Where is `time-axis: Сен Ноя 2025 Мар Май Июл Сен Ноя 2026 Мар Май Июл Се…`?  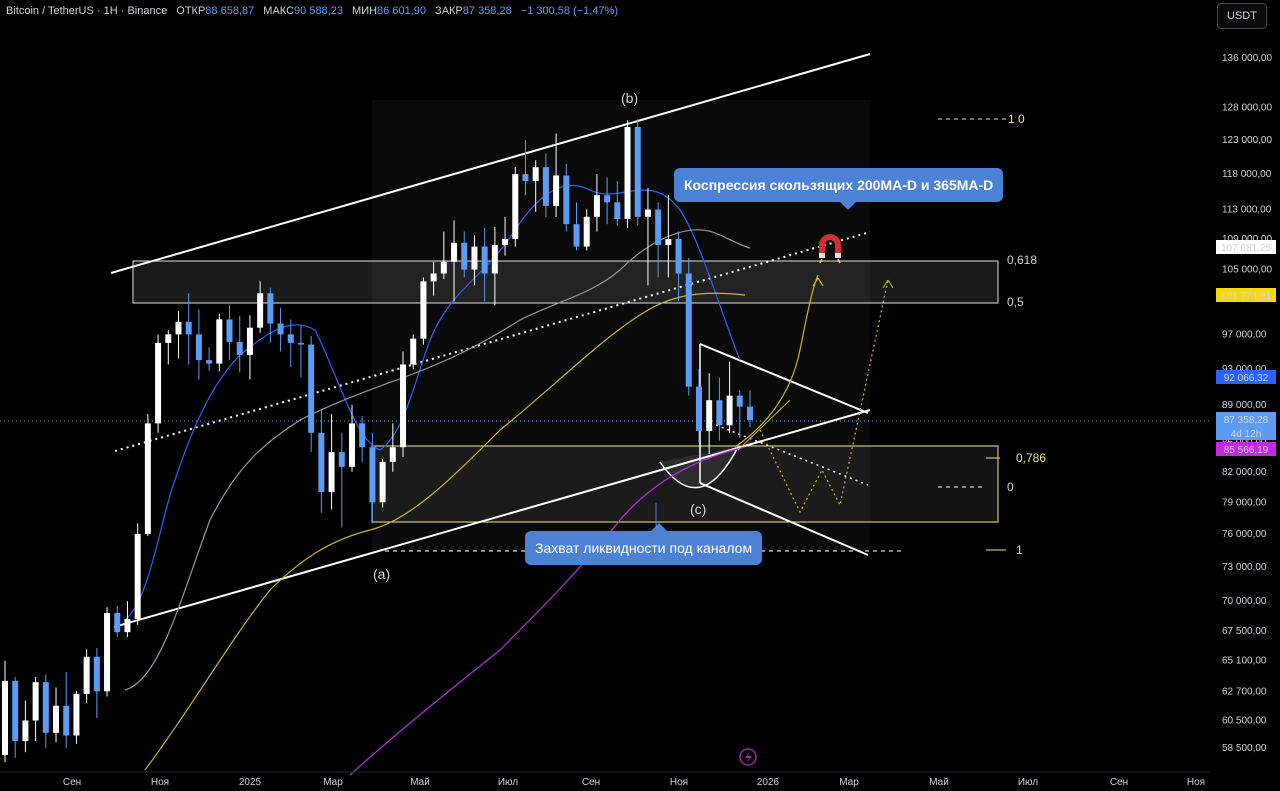 time-axis: Сен Ноя 2025 Мар Май Июл Сен Ноя 2026 Мар Май Июл Се… is located at coordinates (605, 779).